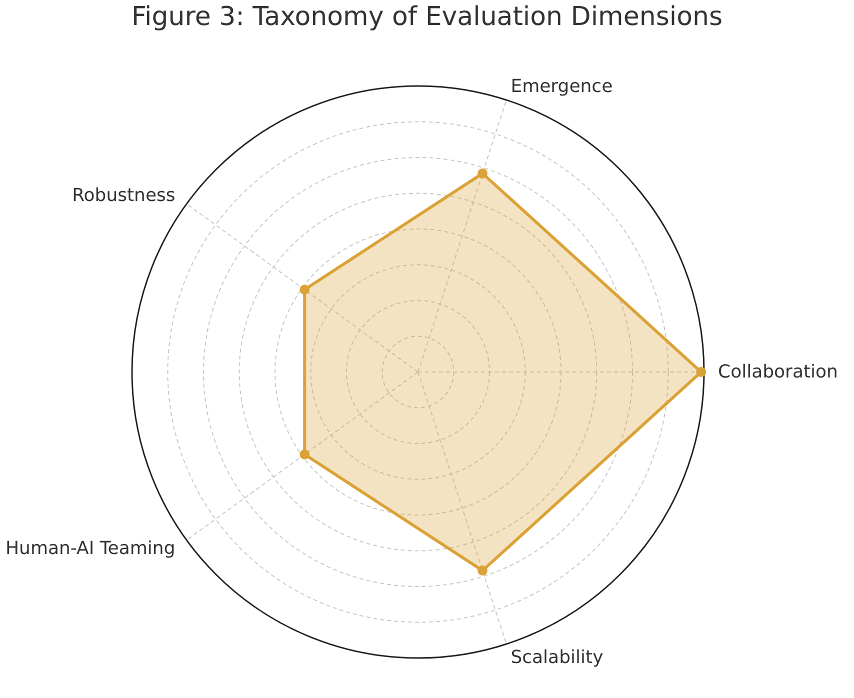 The height and width of the screenshot is (698, 854). Describe the element at coordinates (557, 657) in the screenshot. I see `spoke-label: Scalability` at that location.